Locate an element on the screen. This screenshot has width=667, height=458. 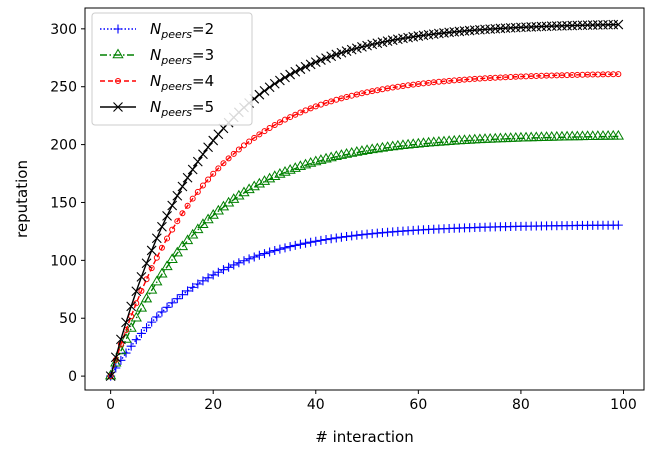
legend-label: Npeers=2 is located at coordinates (182, 30).